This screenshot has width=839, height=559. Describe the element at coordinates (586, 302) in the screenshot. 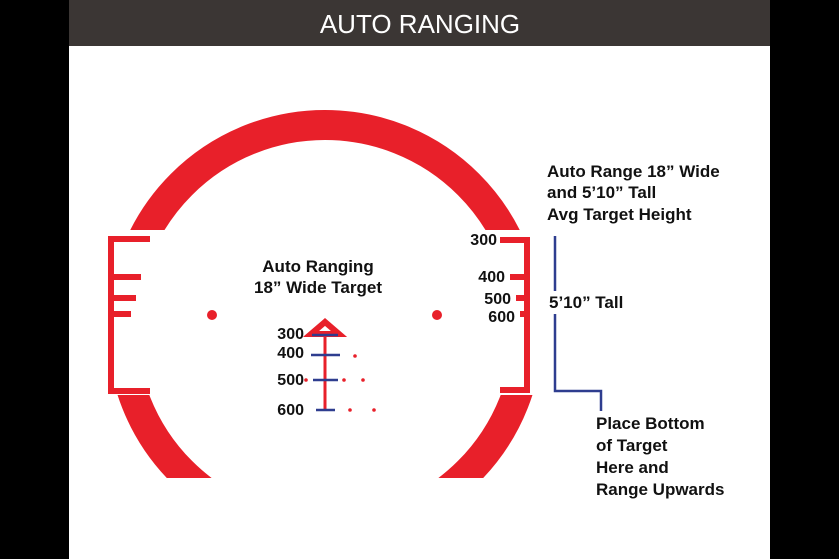

I see `height-label: 5’10” Tall` at that location.